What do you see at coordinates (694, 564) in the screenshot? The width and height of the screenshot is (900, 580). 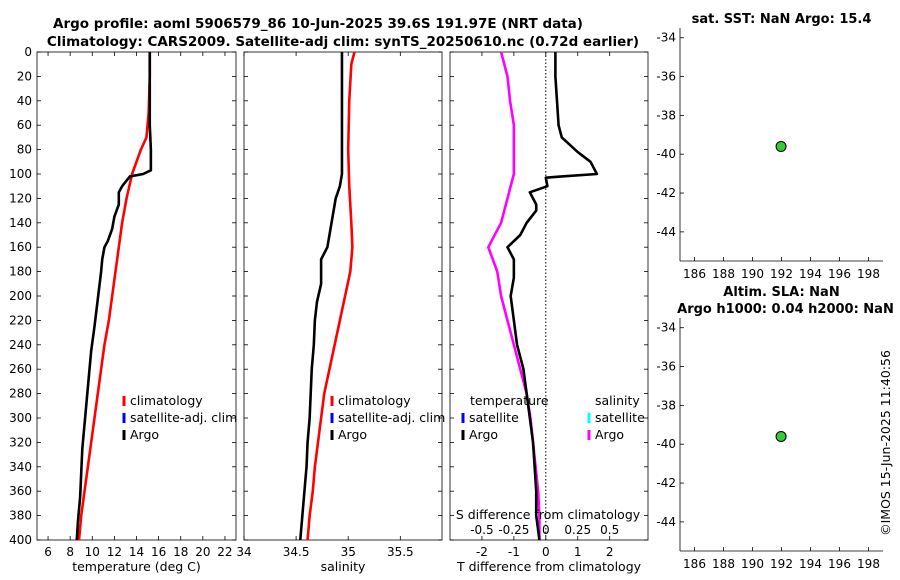 I see `map_sla-xtick-label: 186` at bounding box center [694, 564].